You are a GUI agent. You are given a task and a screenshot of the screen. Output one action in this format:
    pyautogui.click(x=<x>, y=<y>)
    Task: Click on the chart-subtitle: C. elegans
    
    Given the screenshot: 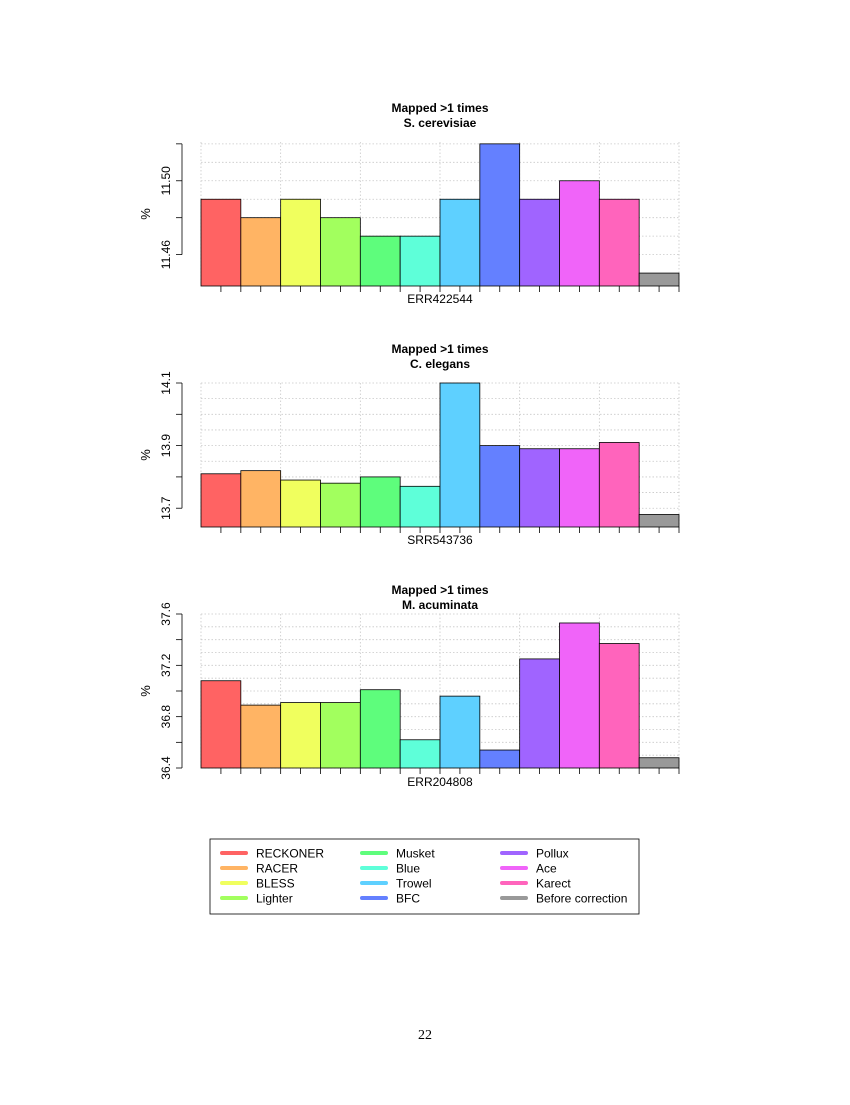 What is the action you would take?
    pyautogui.click(x=440, y=364)
    